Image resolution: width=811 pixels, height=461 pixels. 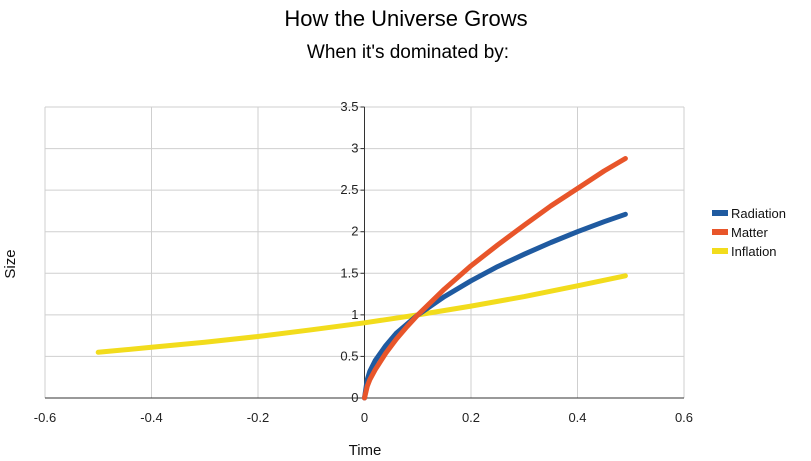 I want to click on chart-title: How the Universe Grows, so click(x=405, y=18).